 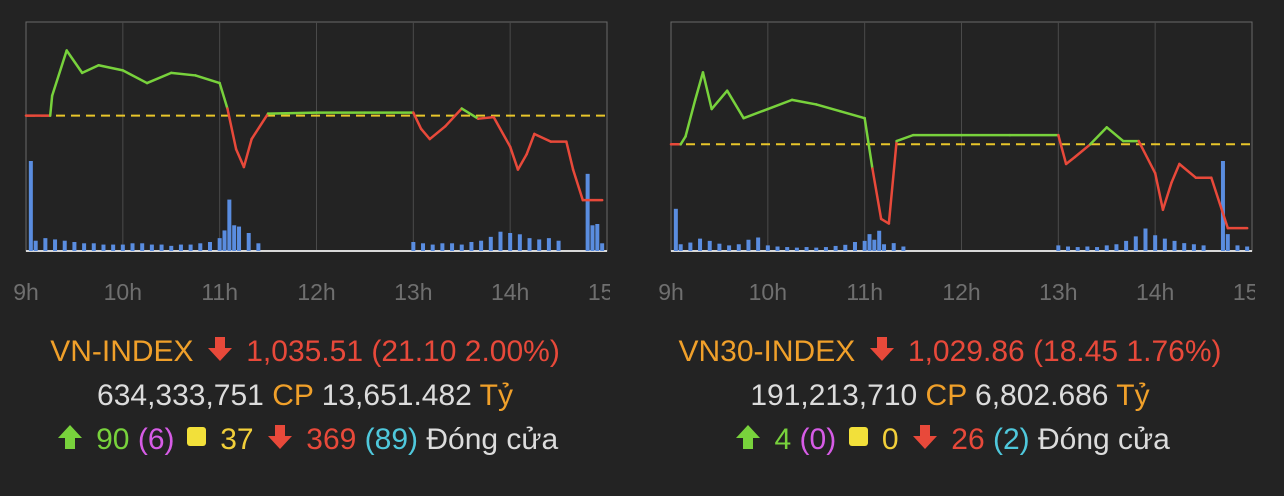 I want to click on volume-value: 191,213,710, so click(x=834, y=395).